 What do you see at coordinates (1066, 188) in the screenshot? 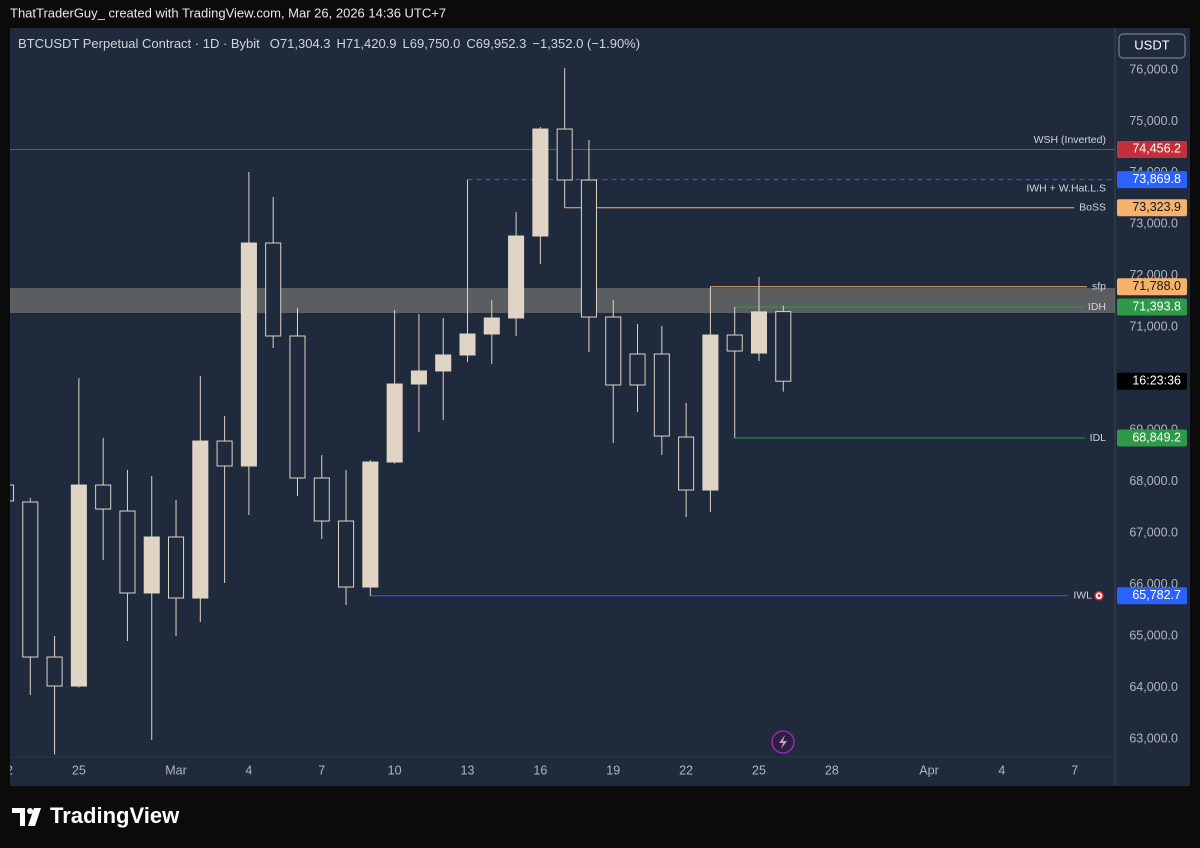
I see `level-label: IWH + W.Hat.L.S` at bounding box center [1066, 188].